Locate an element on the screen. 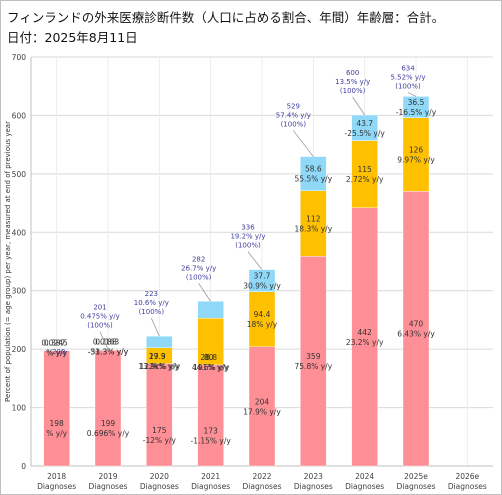 The height and width of the screenshot is (495, 502). segment-change-label: 23.2% y/y is located at coordinates (365, 342).